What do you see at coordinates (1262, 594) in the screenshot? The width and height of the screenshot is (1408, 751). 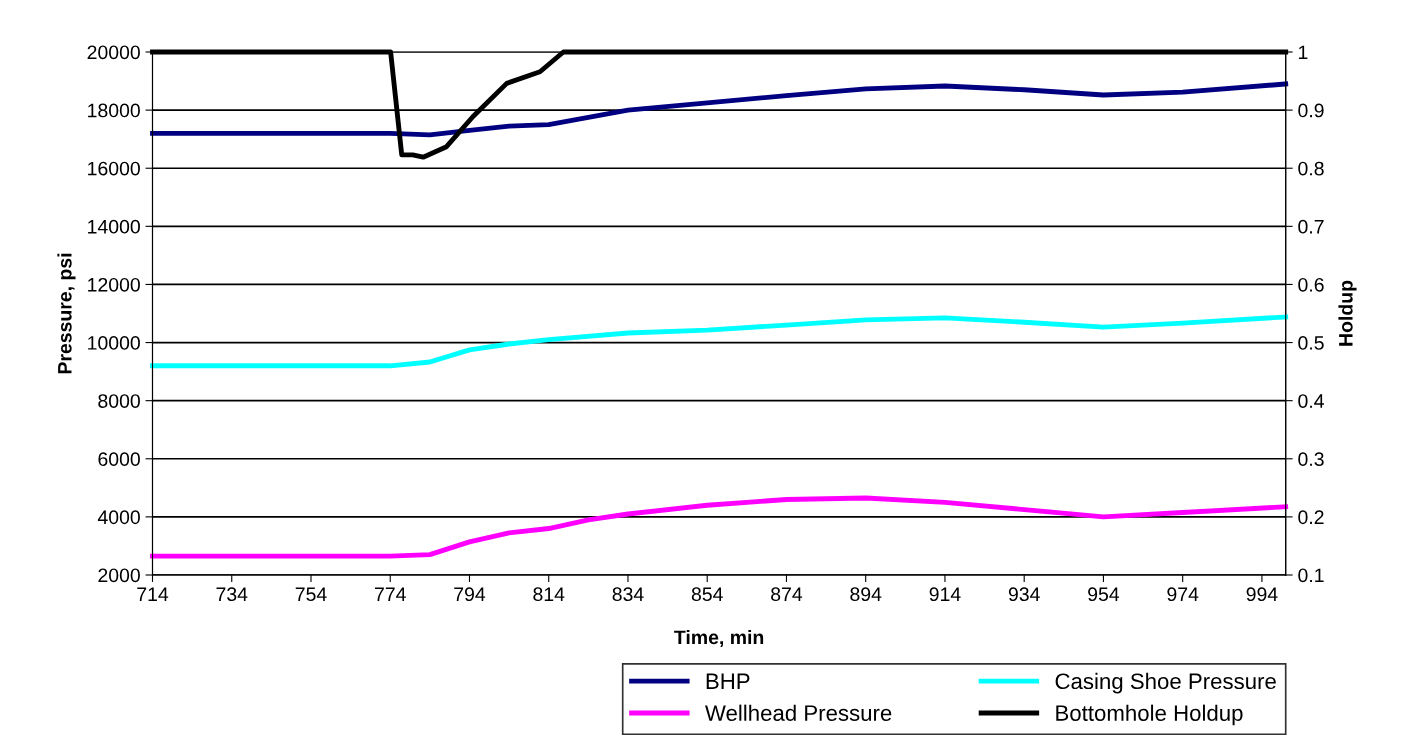 I see `x-tick-label: 994` at bounding box center [1262, 594].